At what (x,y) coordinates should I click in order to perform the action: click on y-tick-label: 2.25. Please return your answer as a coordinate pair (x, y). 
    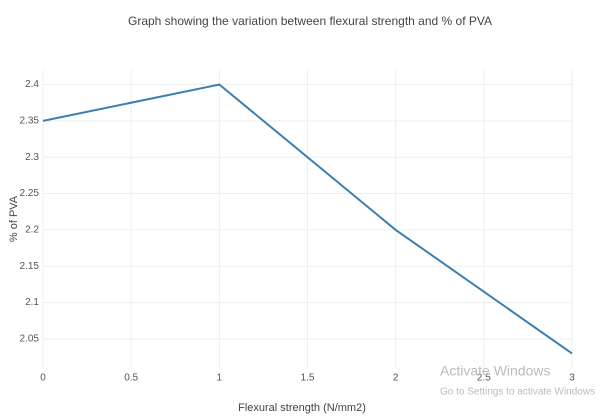
    Looking at the image, I should click on (30, 193).